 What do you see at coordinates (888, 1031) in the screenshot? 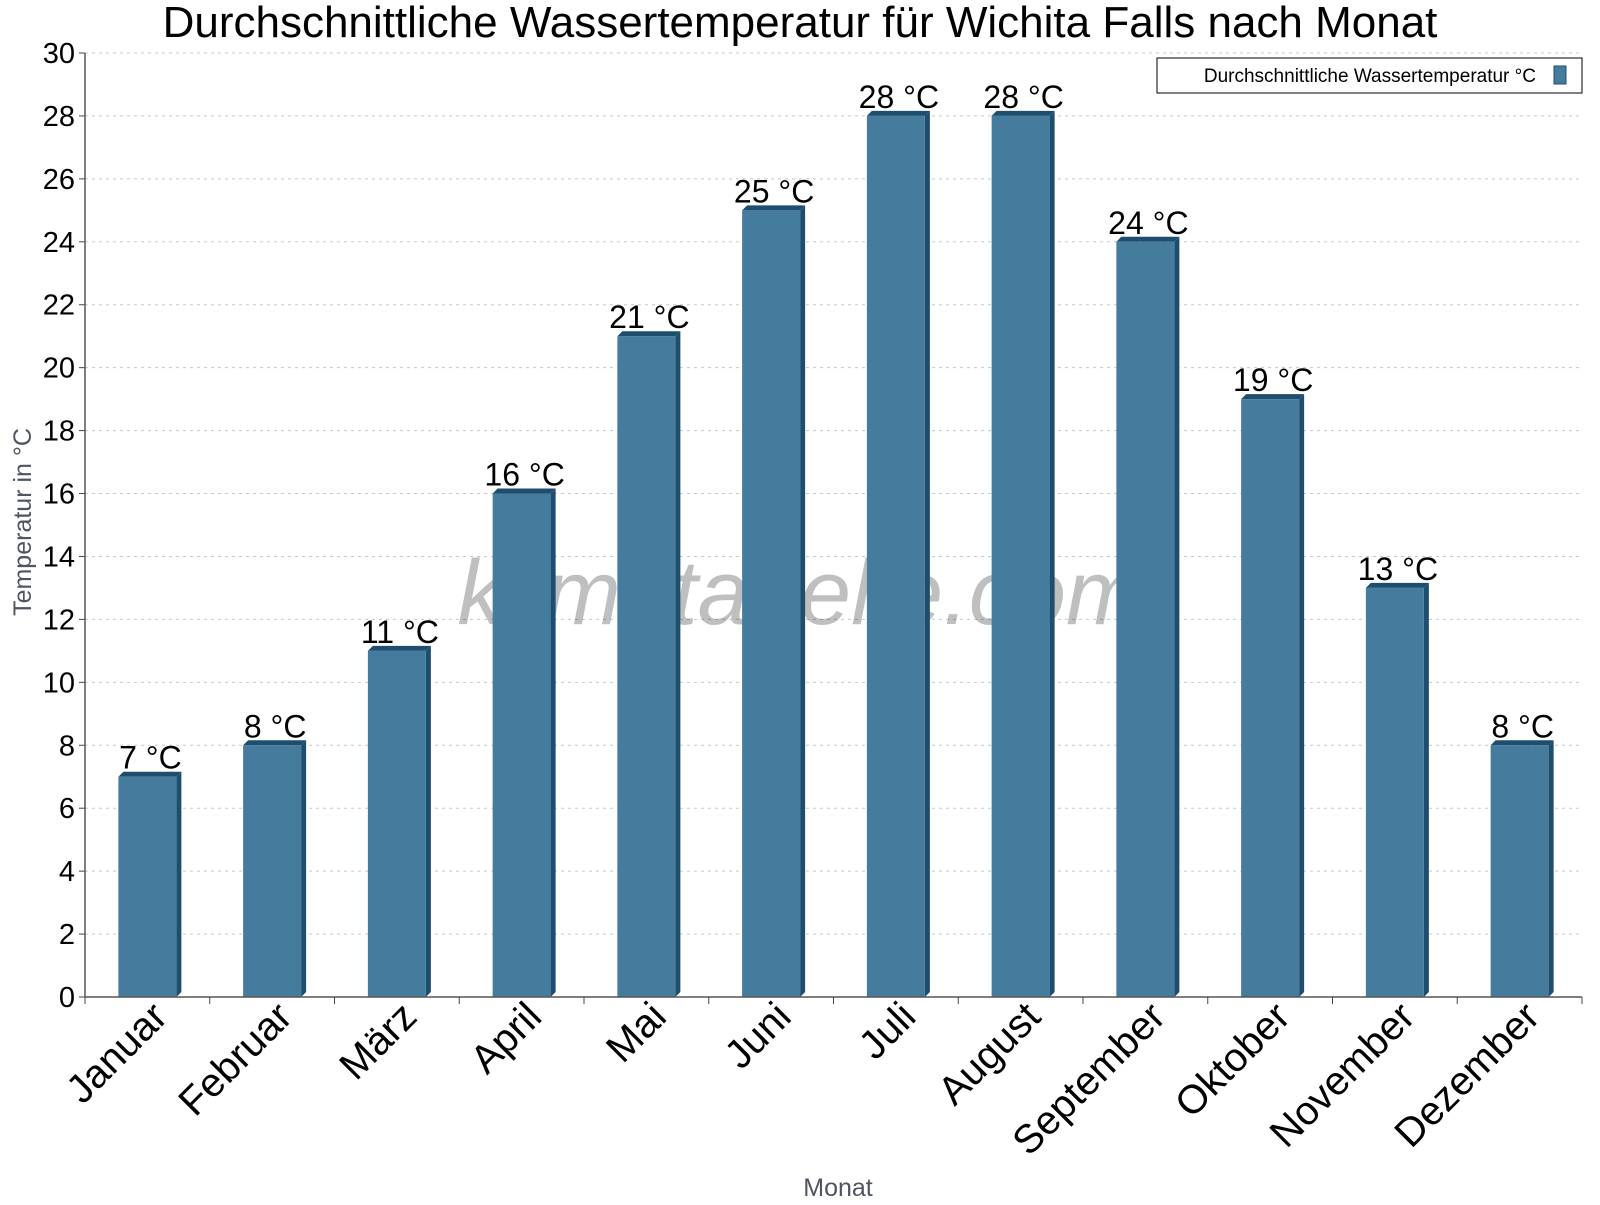
I see `x-tick-label: Juli` at bounding box center [888, 1031].